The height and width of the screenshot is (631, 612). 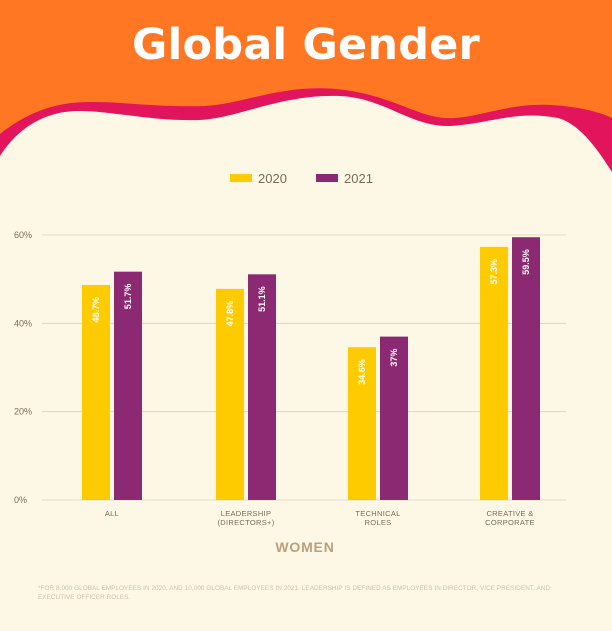 I want to click on x-tick-label-line: (DIRECTORS+), so click(x=245, y=522).